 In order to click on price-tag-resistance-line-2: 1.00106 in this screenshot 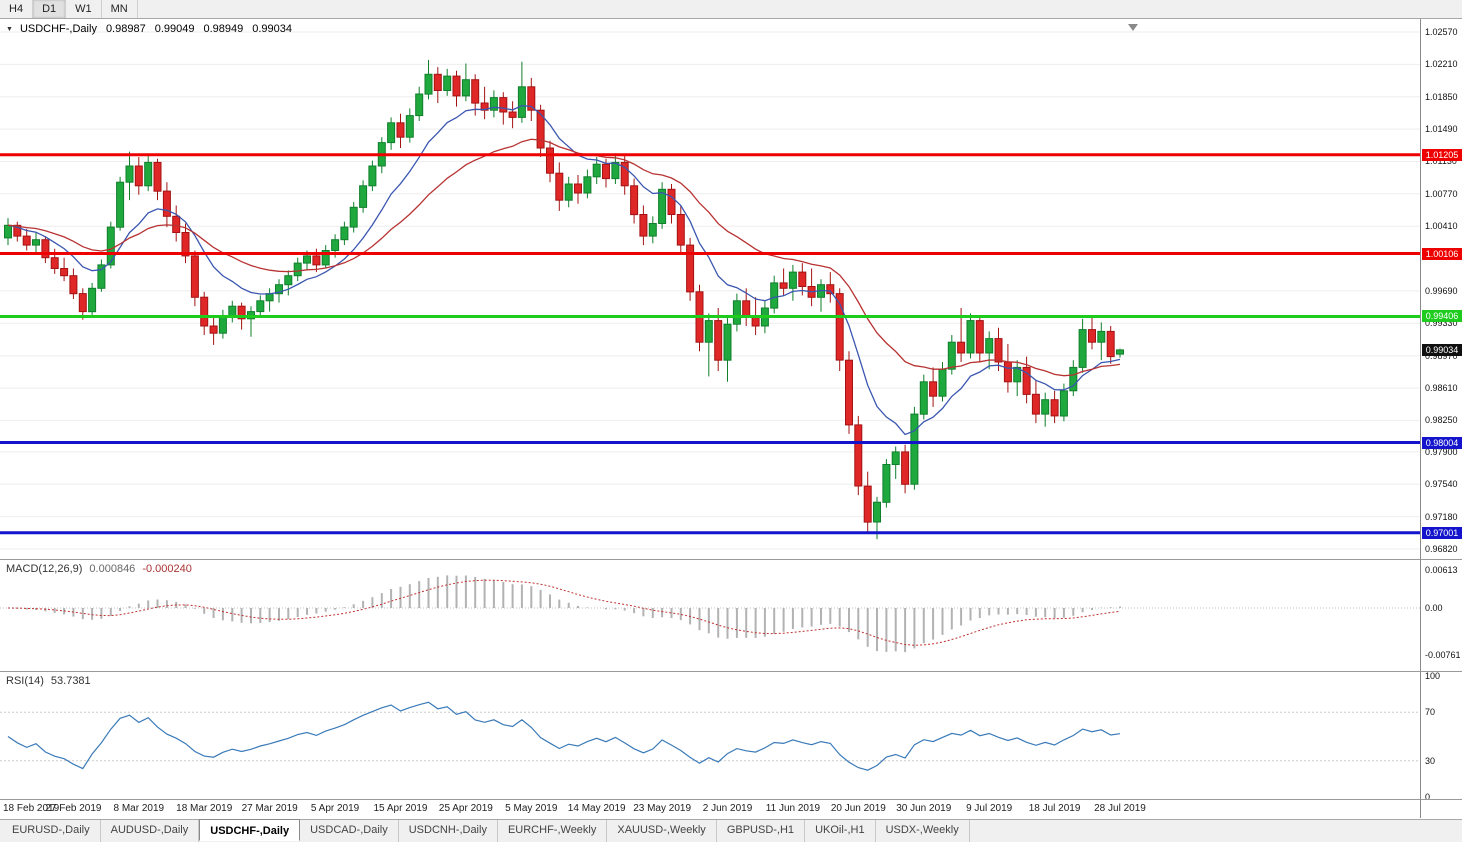, I will do `click(1442, 253)`.